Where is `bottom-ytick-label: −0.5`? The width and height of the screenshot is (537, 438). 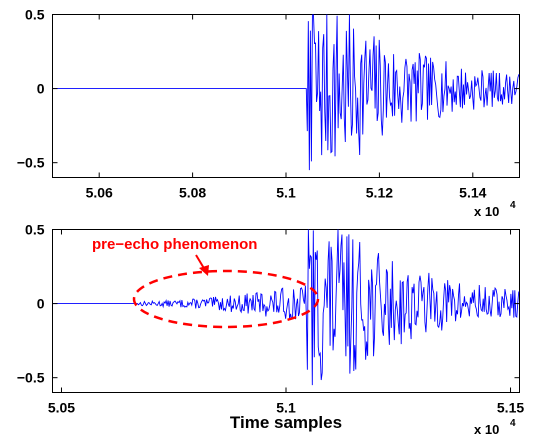
bottom-ytick-label: −0.5 is located at coordinates (31, 378).